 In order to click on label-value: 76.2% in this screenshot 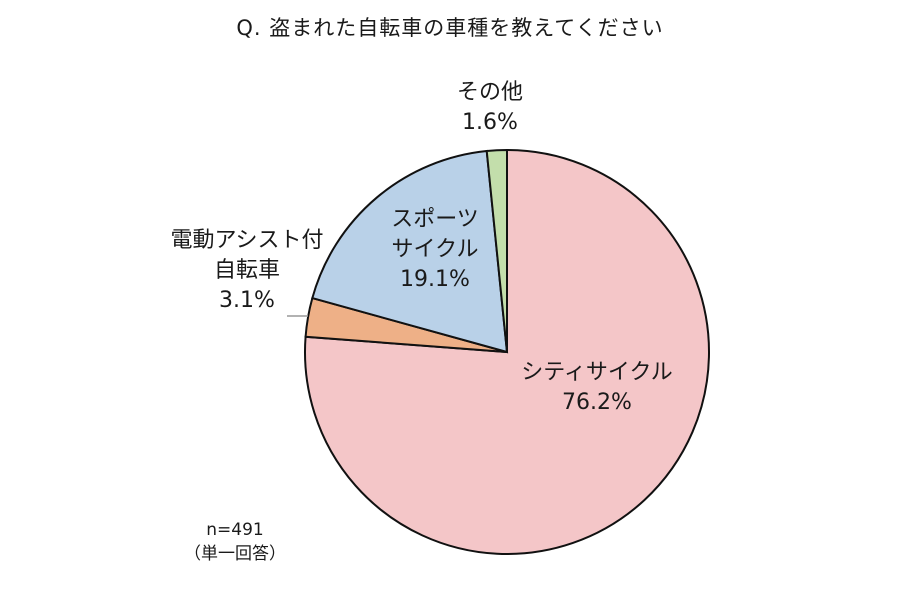, I will do `click(597, 402)`.